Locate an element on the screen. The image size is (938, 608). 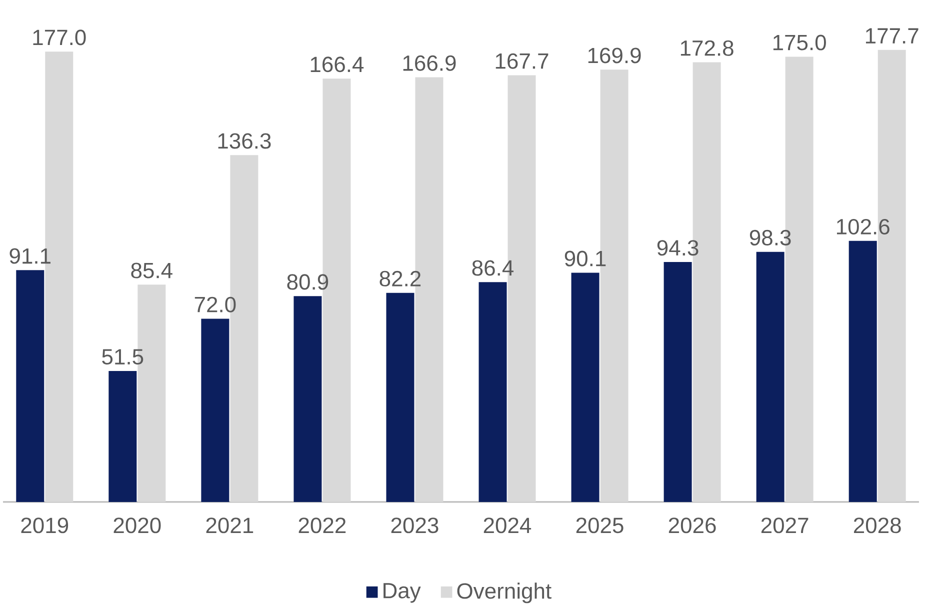
data-label: 51.5 is located at coordinates (123, 357).